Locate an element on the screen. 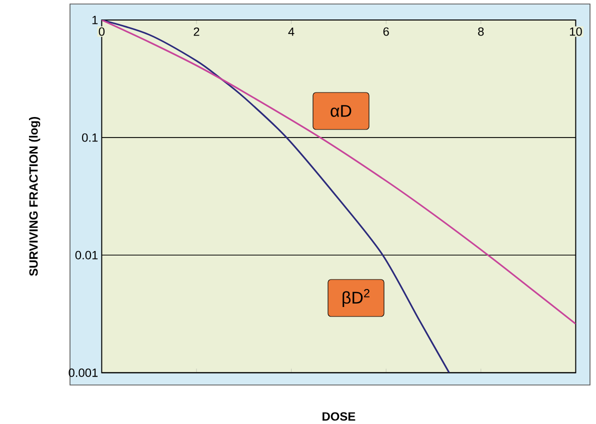 The width and height of the screenshot is (596, 424). x-tick-label: 8 is located at coordinates (481, 31).